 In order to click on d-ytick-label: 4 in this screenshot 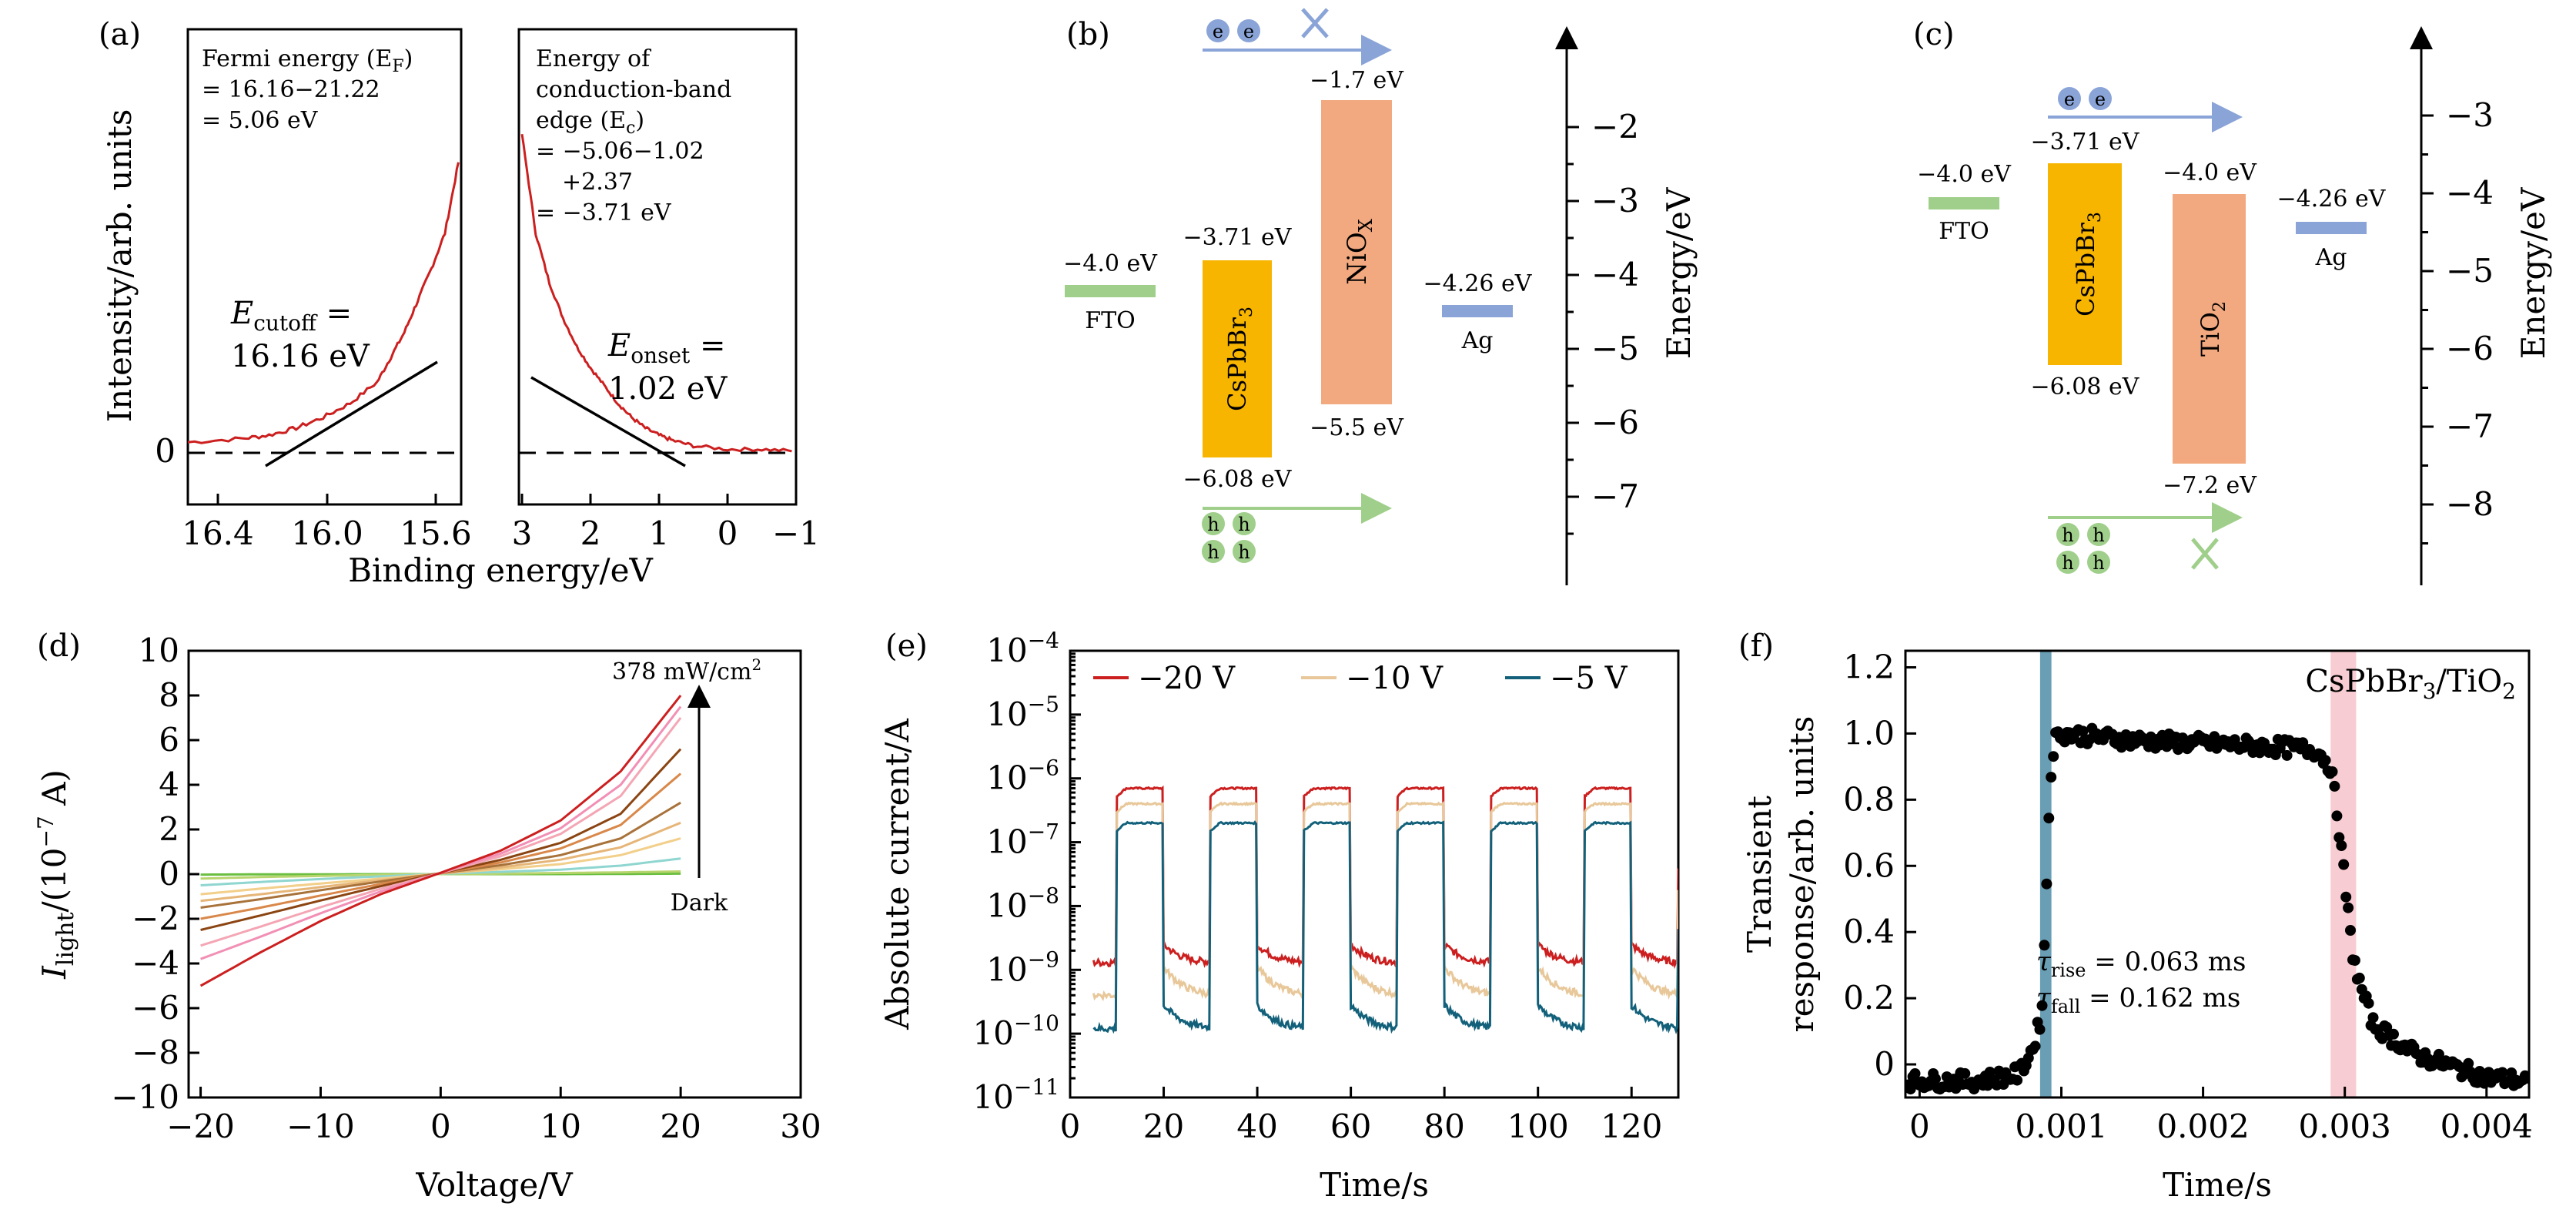, I will do `click(169, 784)`.